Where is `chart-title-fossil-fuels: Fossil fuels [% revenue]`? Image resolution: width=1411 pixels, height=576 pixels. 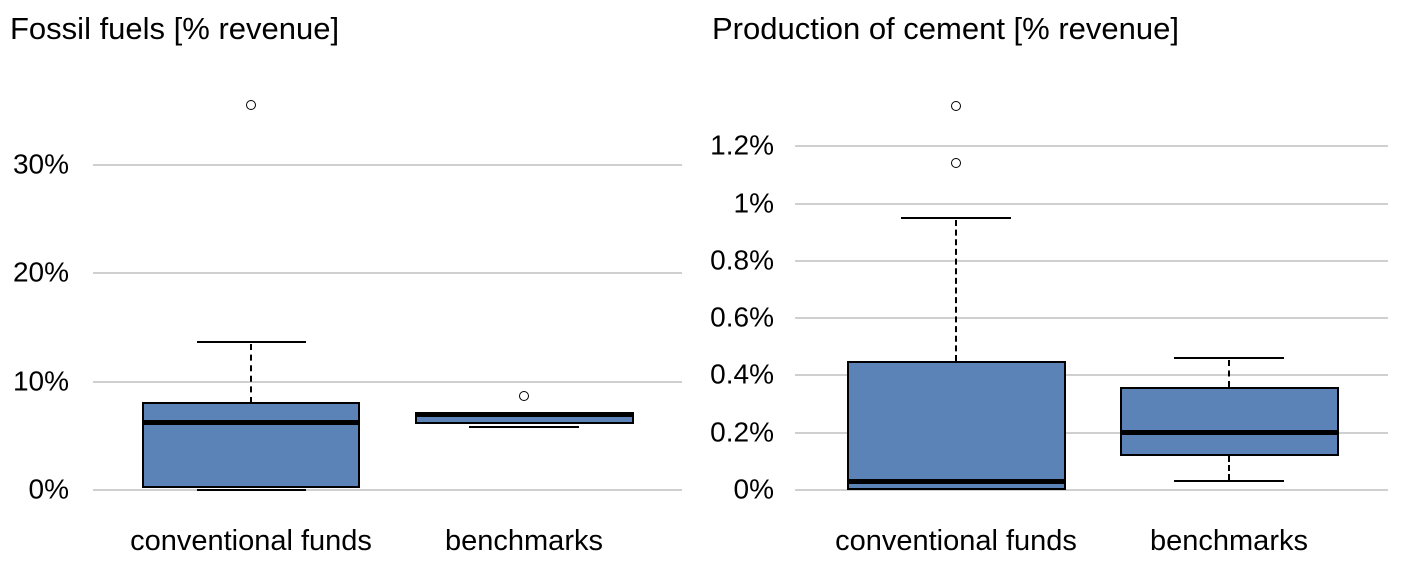
chart-title-fossil-fuels: Fossil fuels [% revenue] is located at coordinates (175, 28).